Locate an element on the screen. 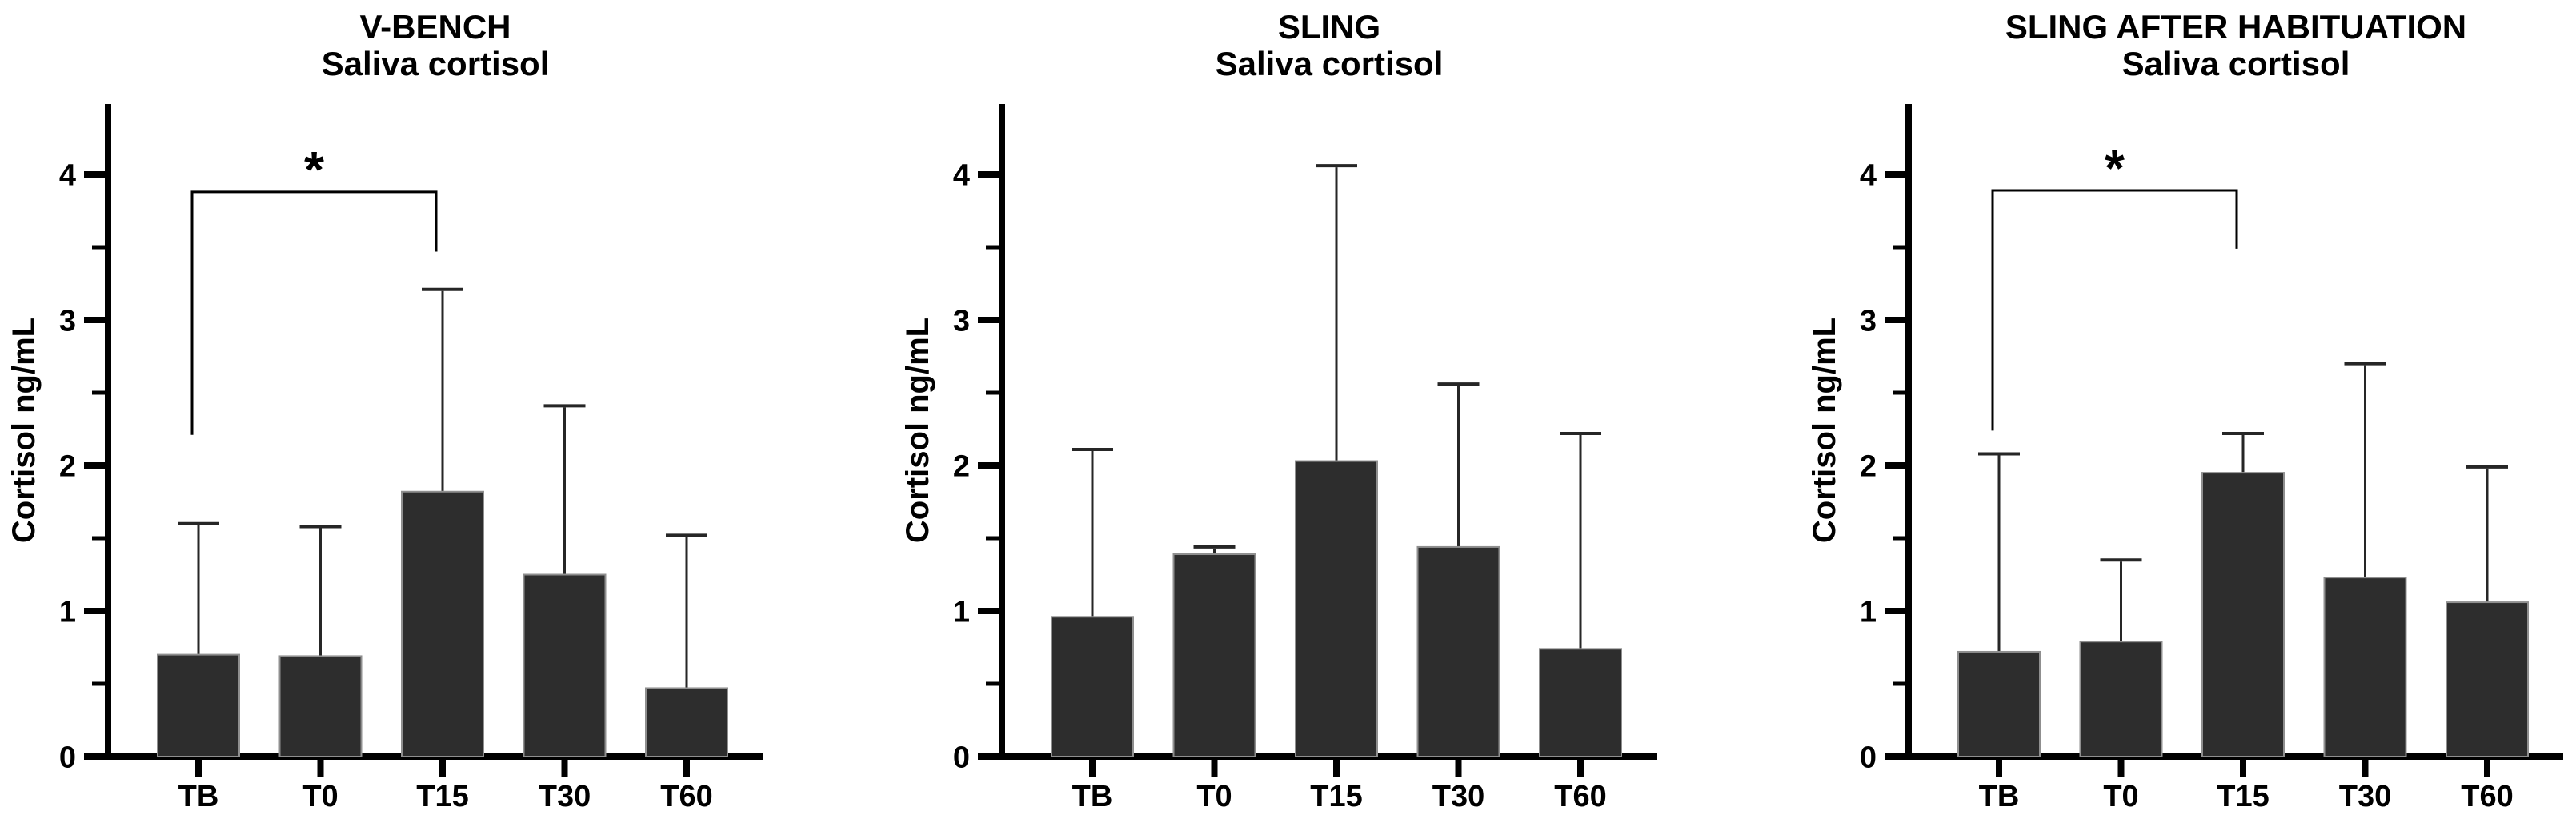  chart-title: V-BENCH is located at coordinates (435, 27).